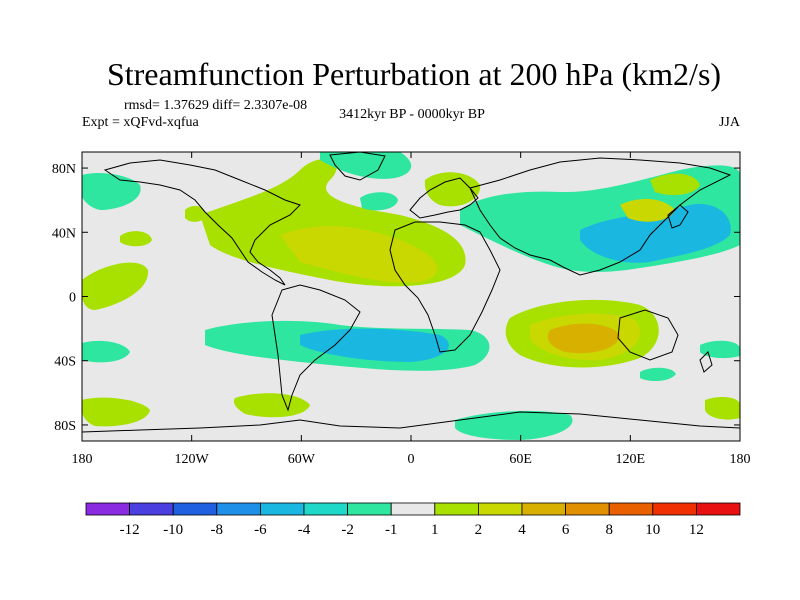 The width and height of the screenshot is (800, 600). What do you see at coordinates (413, 520) in the screenshot?
I see `colorbar: -12 -10 -8 -6 -4 -2 -1 1 2 4 6 8 10 12` at bounding box center [413, 520].